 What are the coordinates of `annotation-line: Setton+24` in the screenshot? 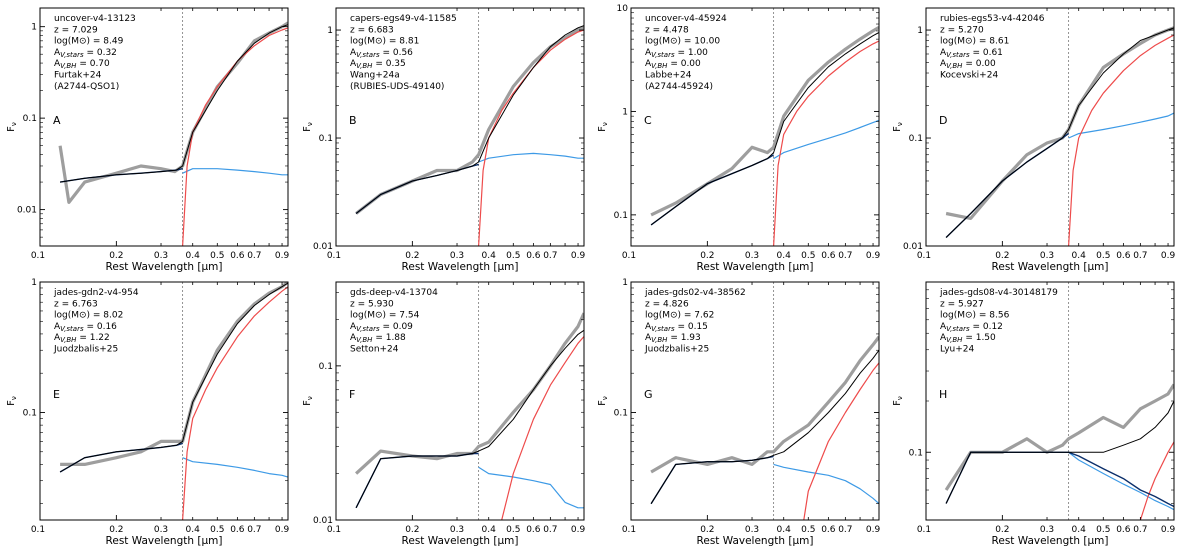 It's located at (374, 350).